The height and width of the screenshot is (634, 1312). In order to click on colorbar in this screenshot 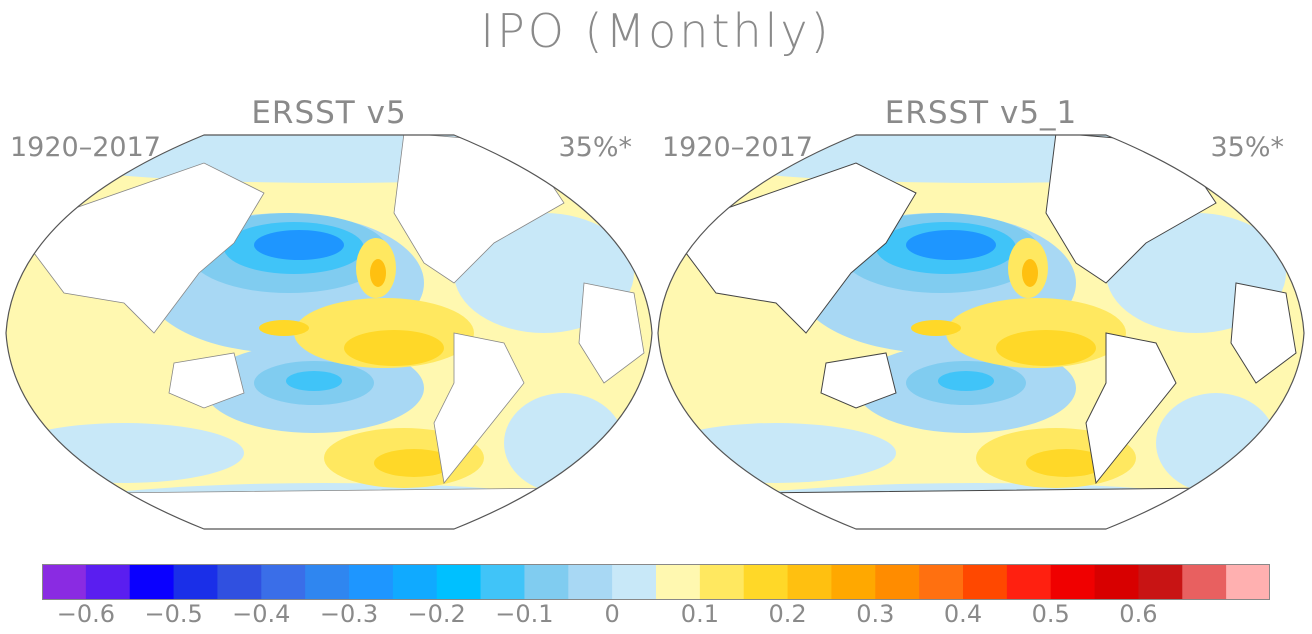, I will do `click(656, 582)`.